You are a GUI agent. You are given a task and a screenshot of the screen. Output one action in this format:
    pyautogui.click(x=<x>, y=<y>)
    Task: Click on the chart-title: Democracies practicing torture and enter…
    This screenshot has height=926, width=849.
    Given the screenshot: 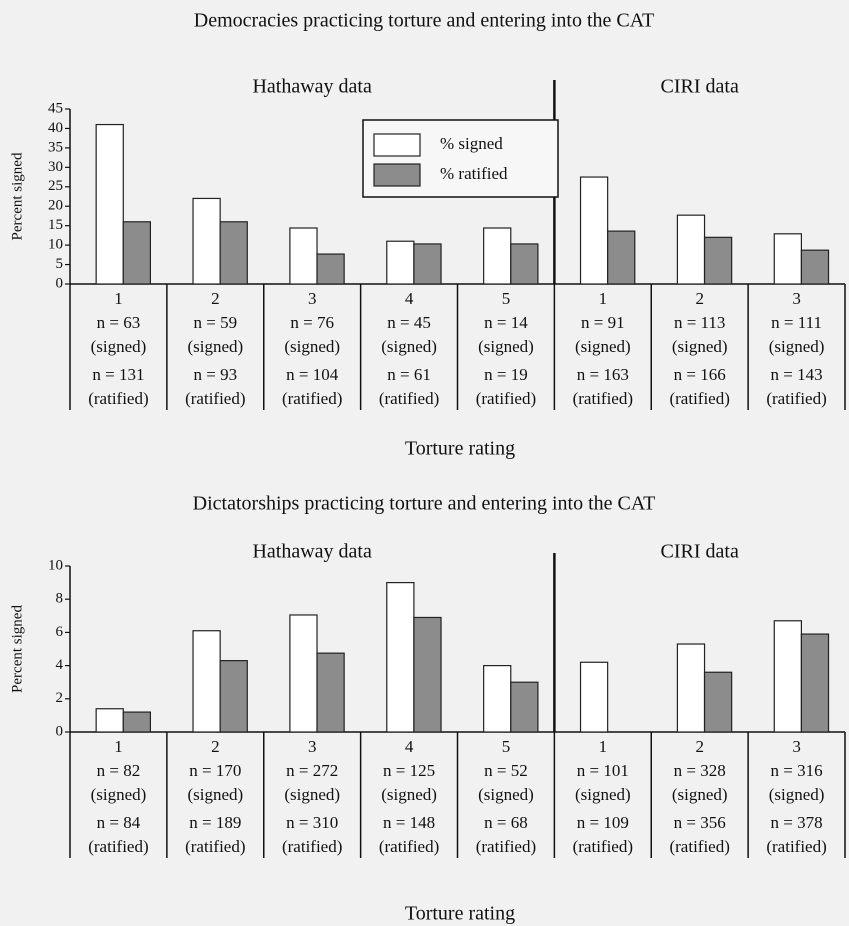 What is the action you would take?
    pyautogui.click(x=424, y=21)
    